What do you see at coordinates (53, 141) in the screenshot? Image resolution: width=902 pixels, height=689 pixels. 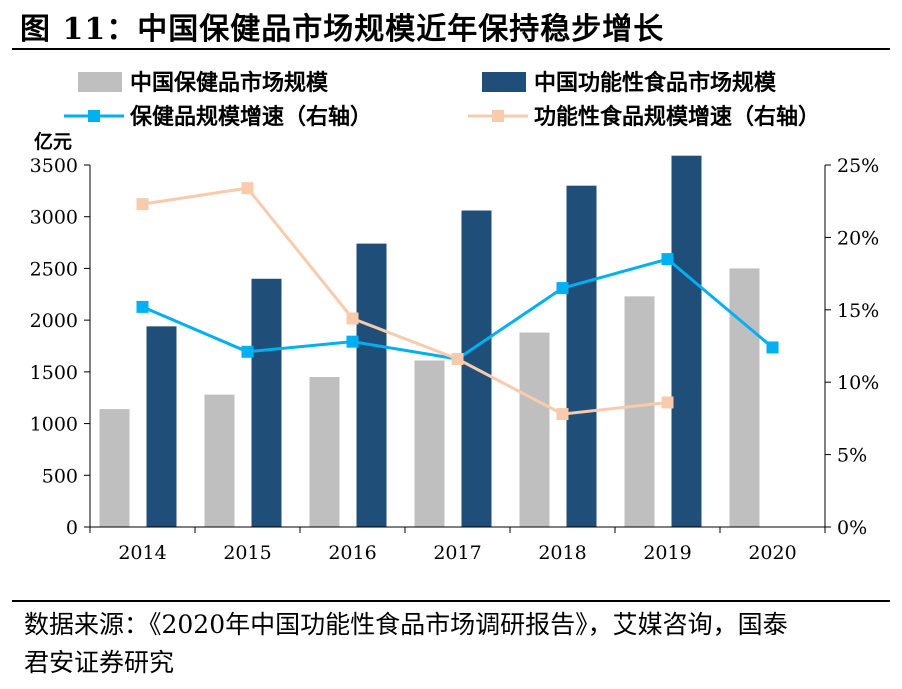 I see `y-axis-label: 亿元` at bounding box center [53, 141].